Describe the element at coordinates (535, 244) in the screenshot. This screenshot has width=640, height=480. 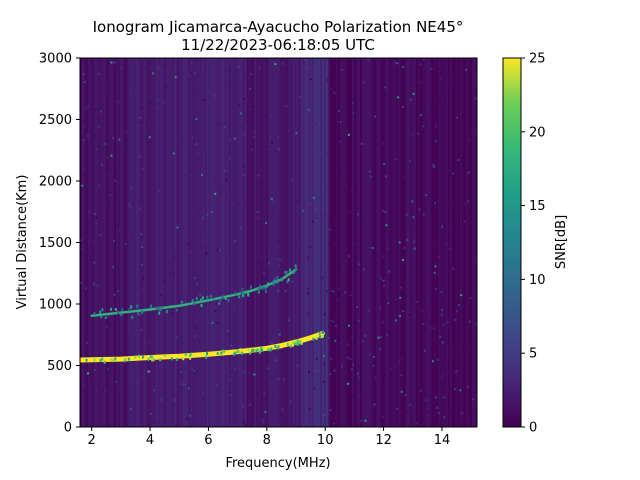
I see `colorbar: 0 5 10 15 20 25 SNR[dB]` at that location.